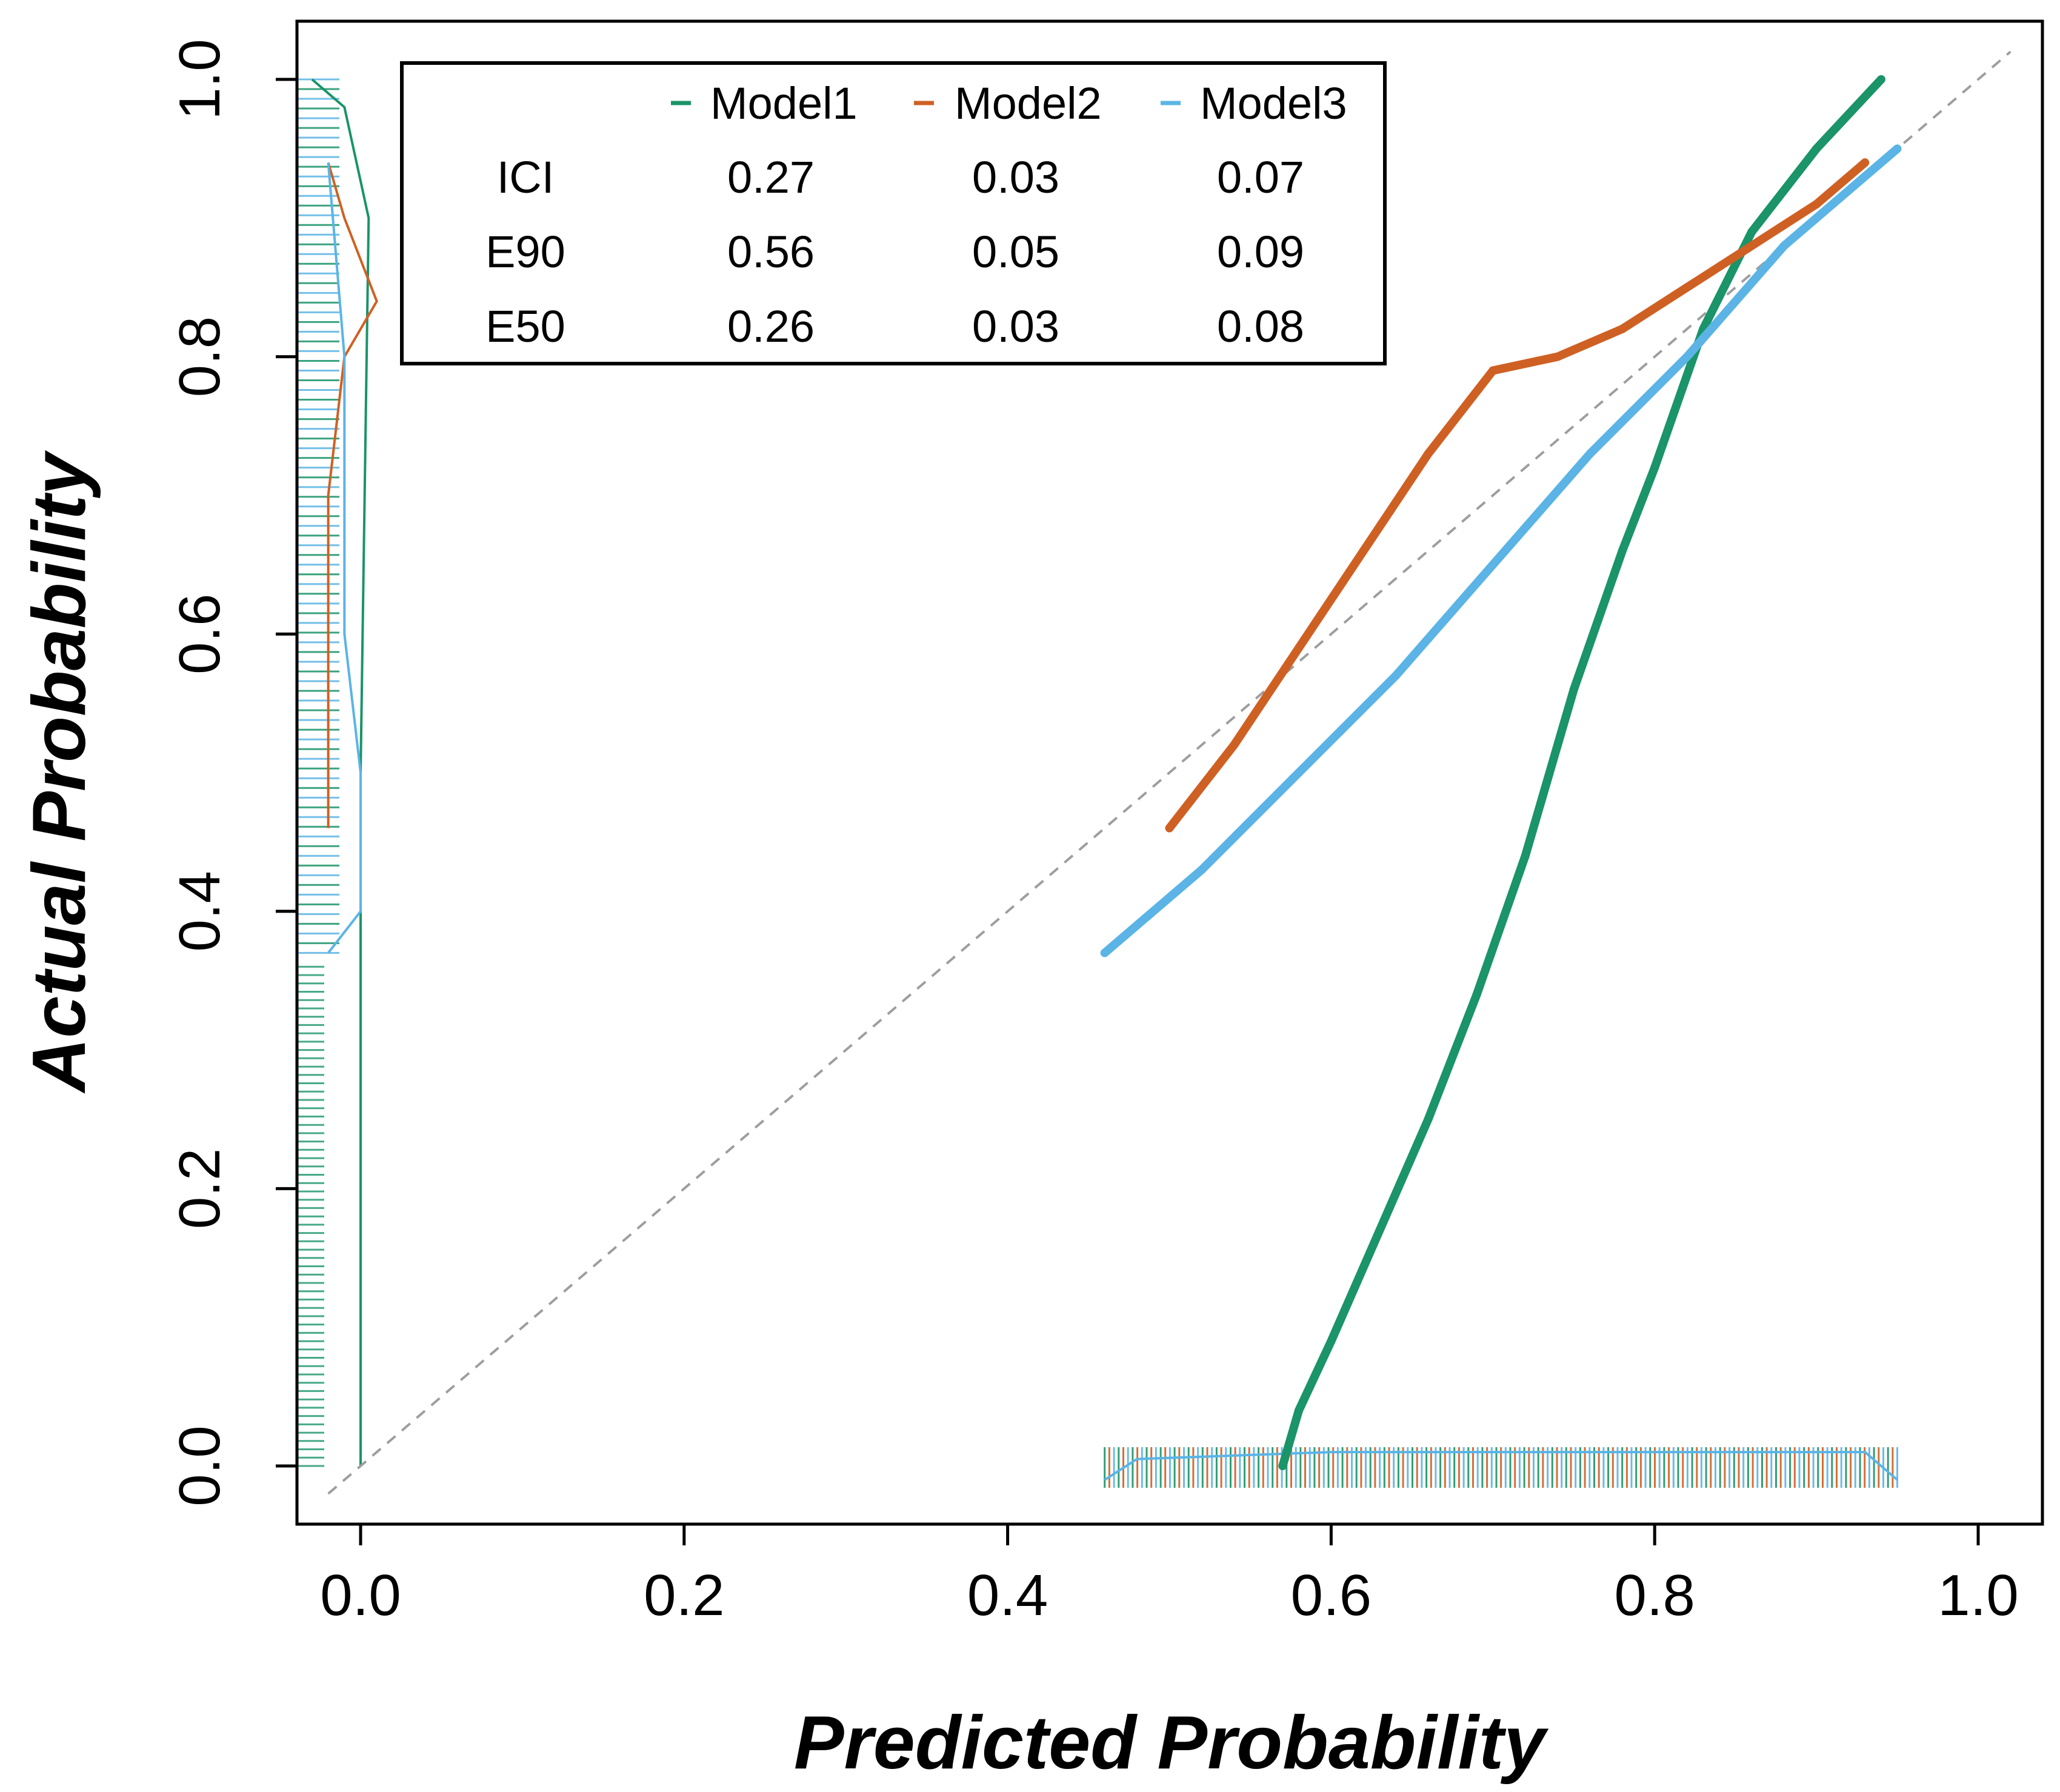 Image resolution: width=2060 pixels, height=1792 pixels. What do you see at coordinates (1169, 1576) in the screenshot?
I see `x-axis: 0.0 0.2 0.4 0.6 0.8 1.0` at bounding box center [1169, 1576].